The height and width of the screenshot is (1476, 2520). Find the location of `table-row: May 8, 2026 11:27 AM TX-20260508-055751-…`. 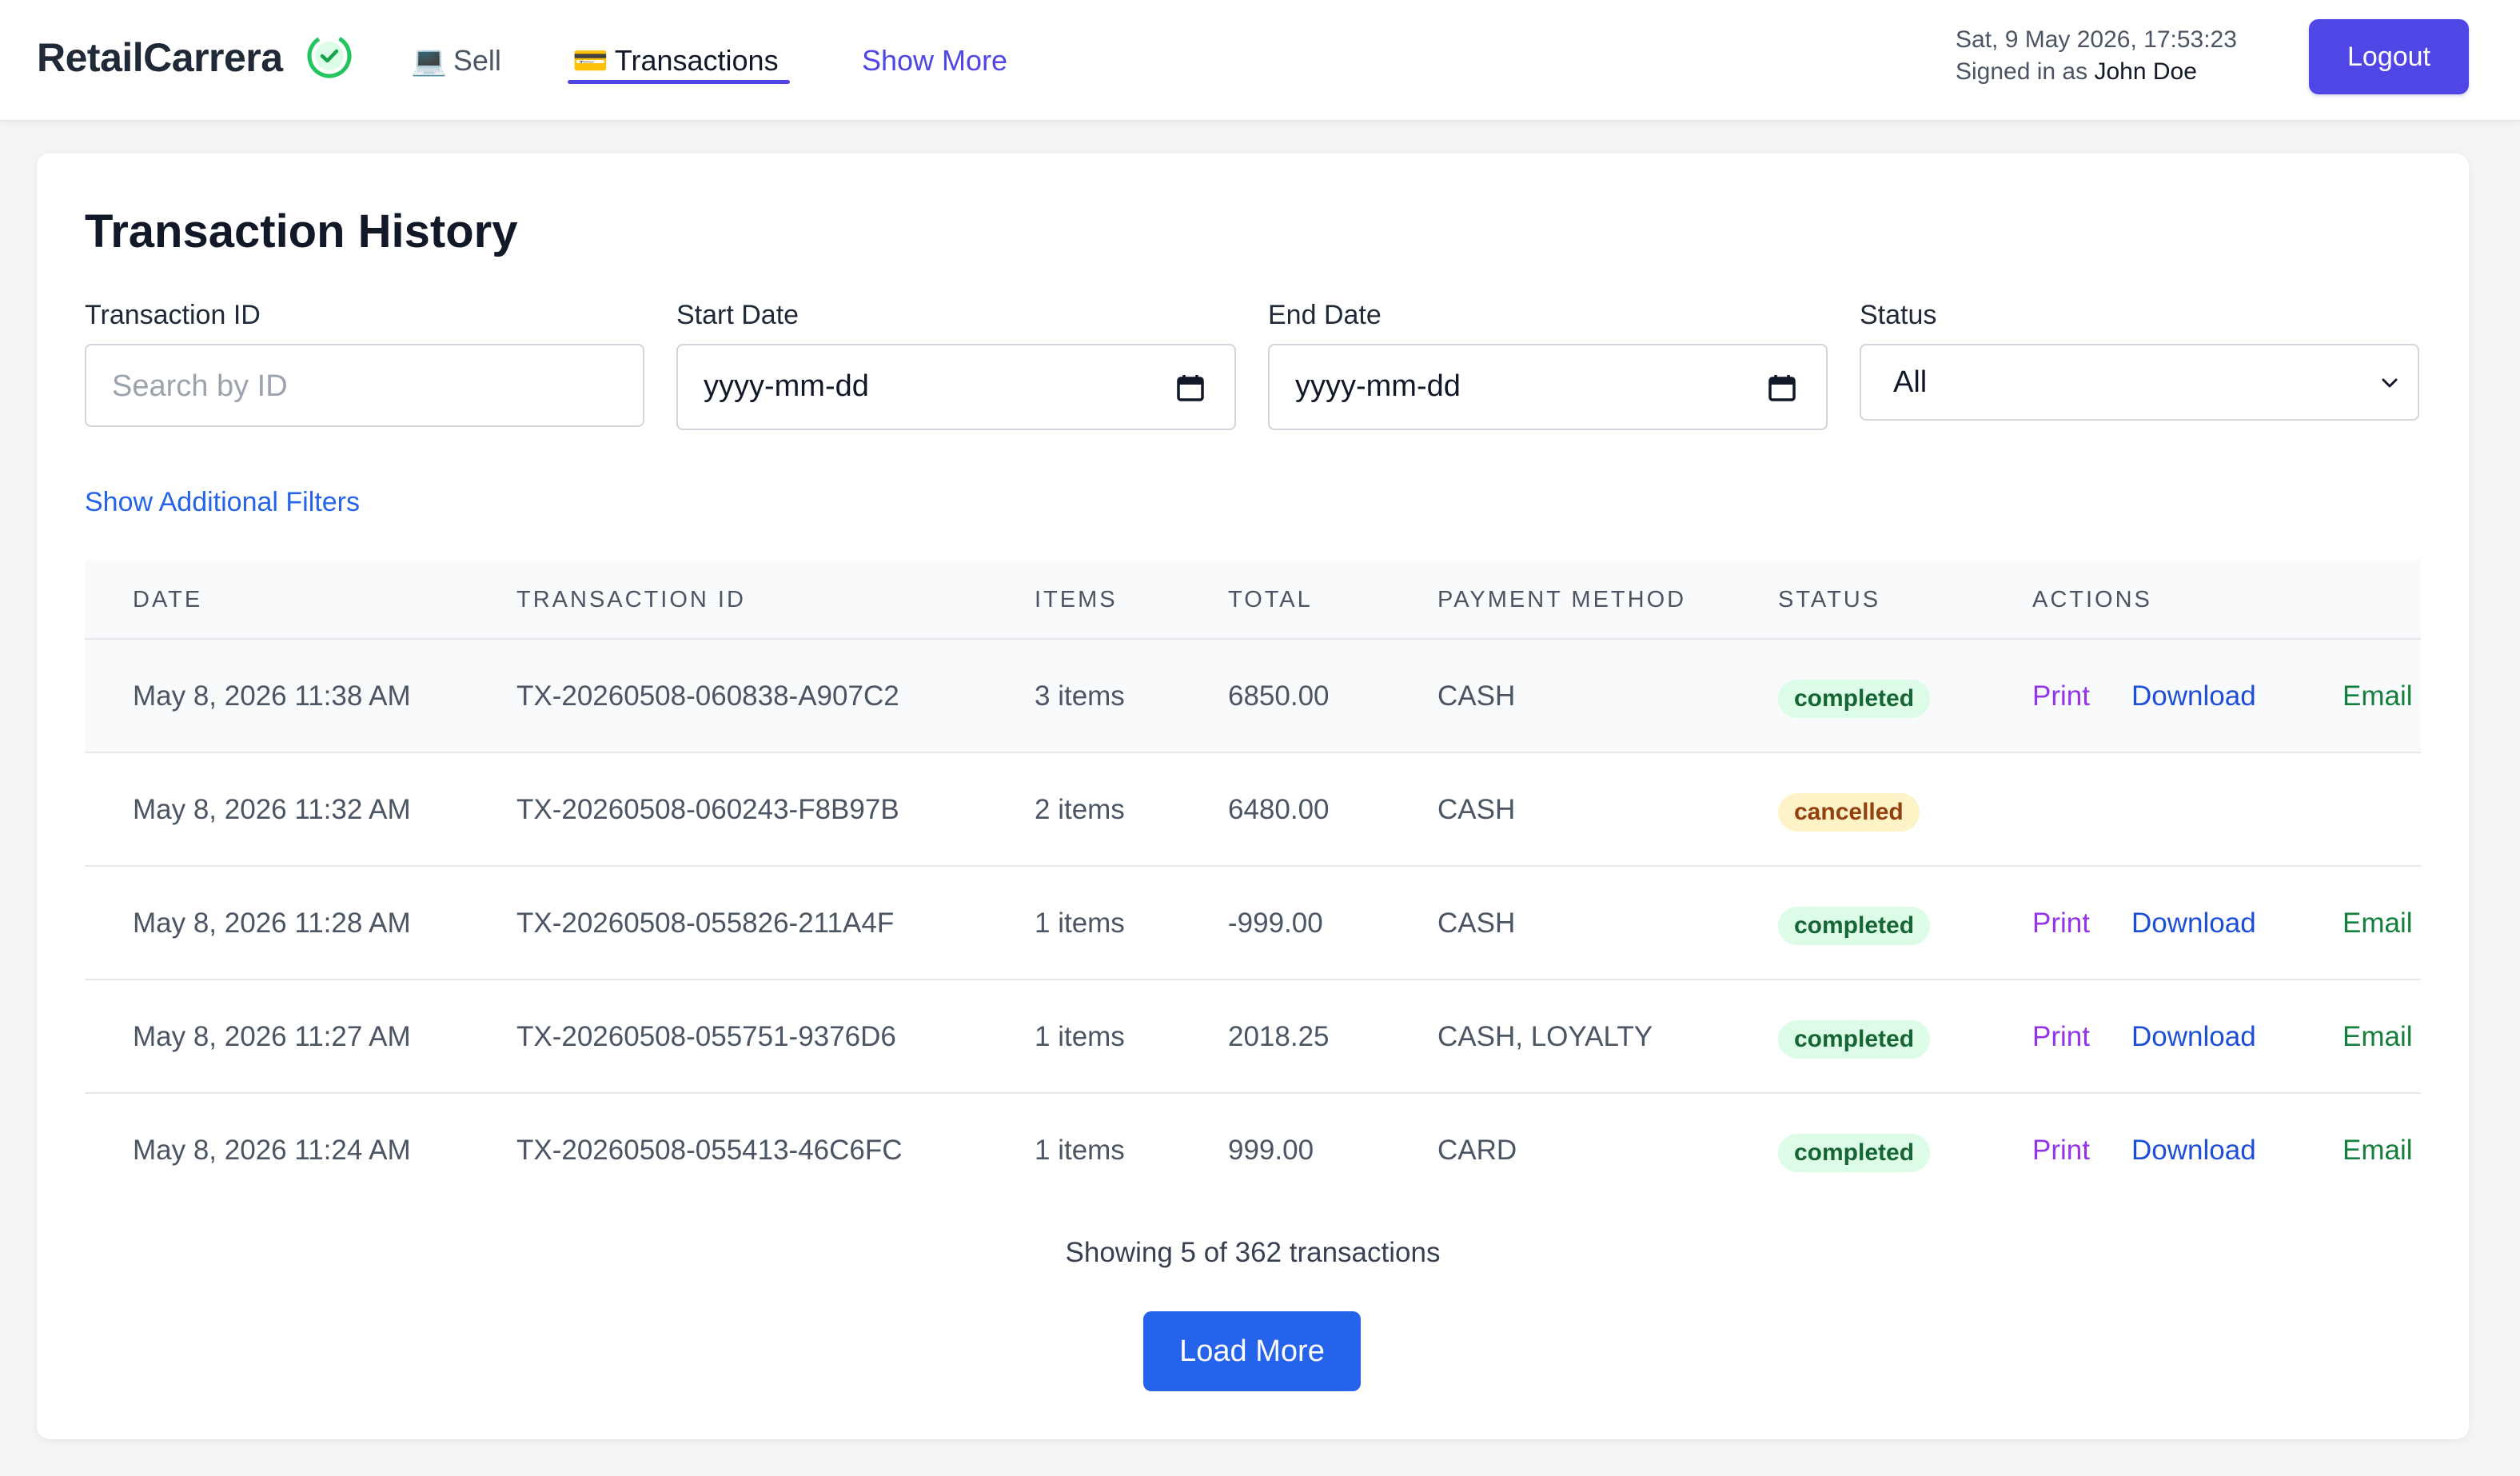

table-row: May 8, 2026 11:27 AM TX-20260508-055751-… is located at coordinates (1253, 1037).